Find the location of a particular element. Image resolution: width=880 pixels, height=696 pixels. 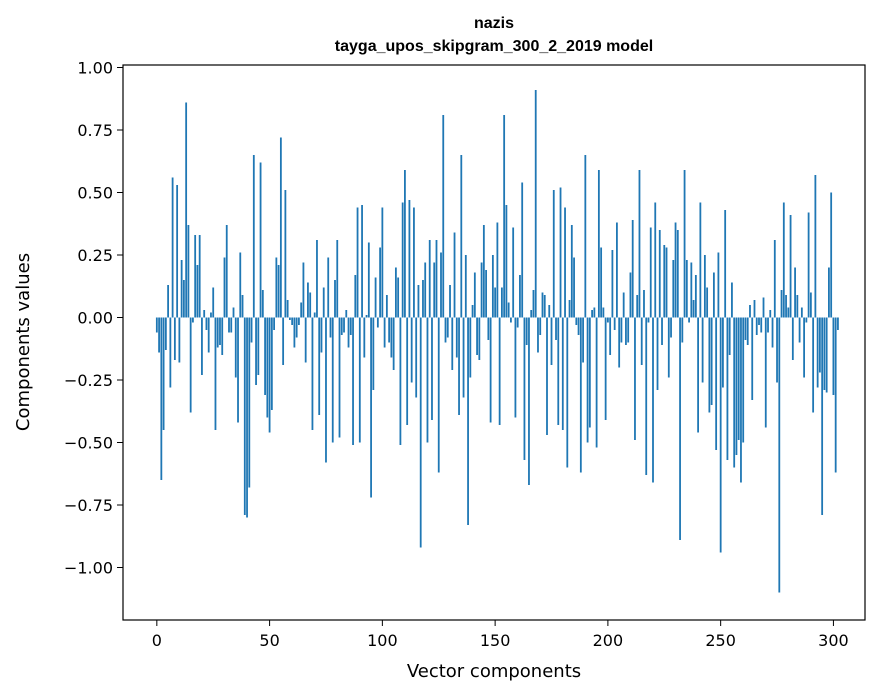

y-axis-ticks: 1.00 0.75 0.50 0.25 0.00 −0.25 −0.50 −0.75 −1.00 is located at coordinates (93, 318).